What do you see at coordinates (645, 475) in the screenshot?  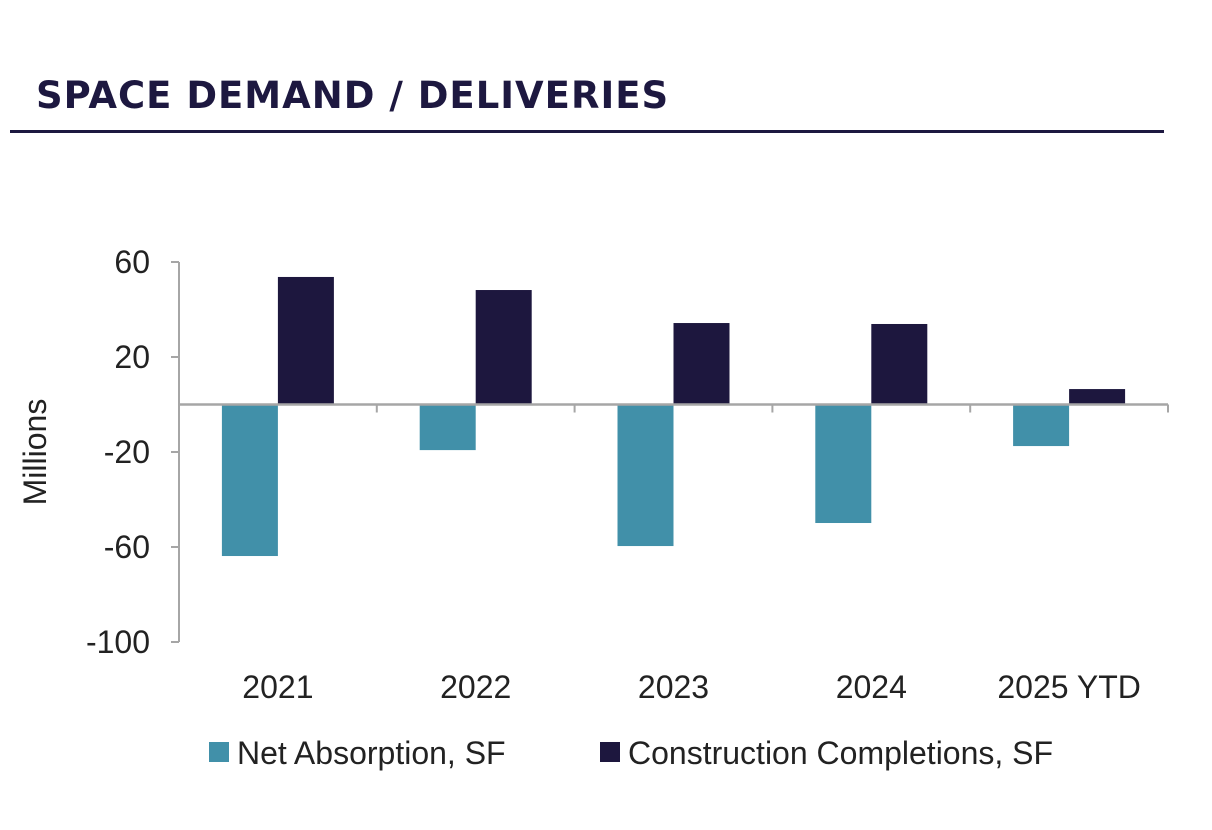 I see `bar-net-absorption-2023` at bounding box center [645, 475].